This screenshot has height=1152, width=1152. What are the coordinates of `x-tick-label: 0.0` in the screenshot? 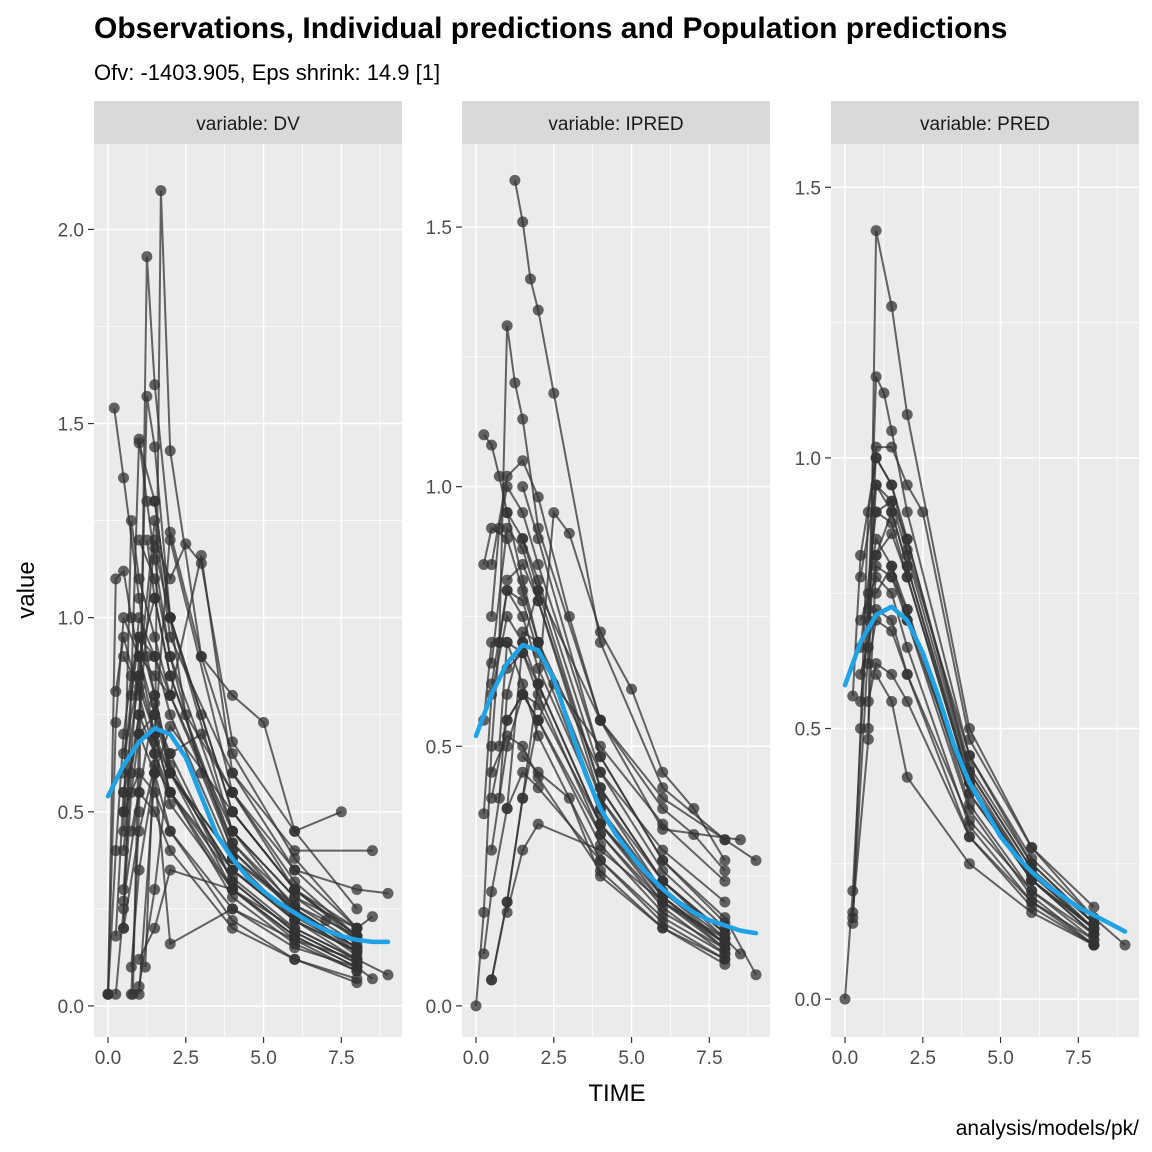 It's located at (845, 1058).